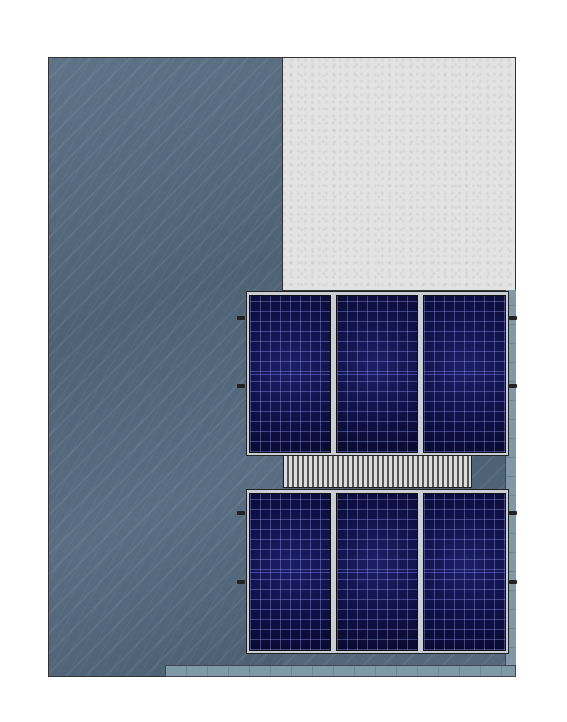 Image resolution: width=567 pixels, height=722 pixels. Describe the element at coordinates (377, 471) in the screenshot. I see `grating-walkway` at that location.